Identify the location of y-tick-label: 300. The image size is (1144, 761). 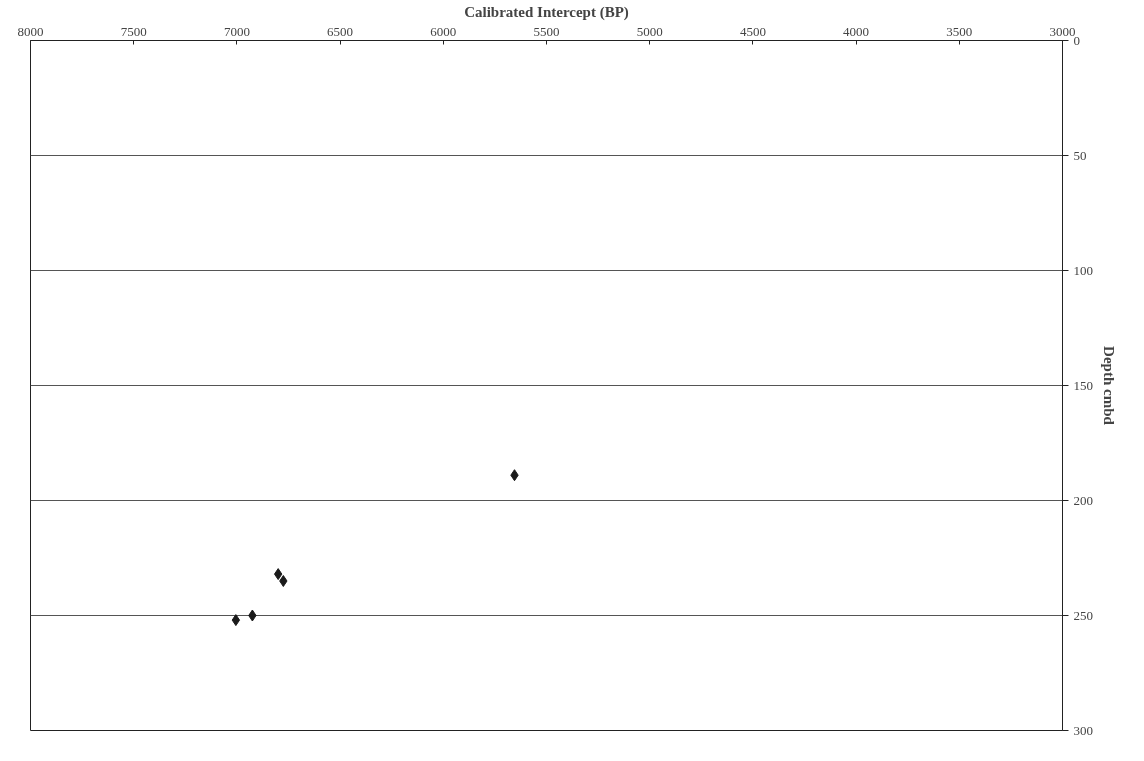
(1083, 730).